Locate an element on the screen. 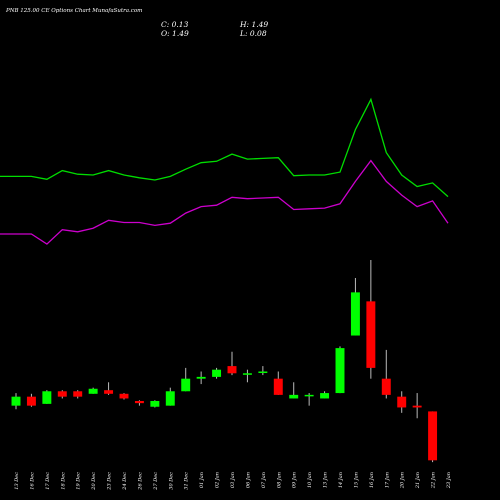 This screenshot has height=500, width=500. x-tick-label: 22 Jan is located at coordinates (434, 480).